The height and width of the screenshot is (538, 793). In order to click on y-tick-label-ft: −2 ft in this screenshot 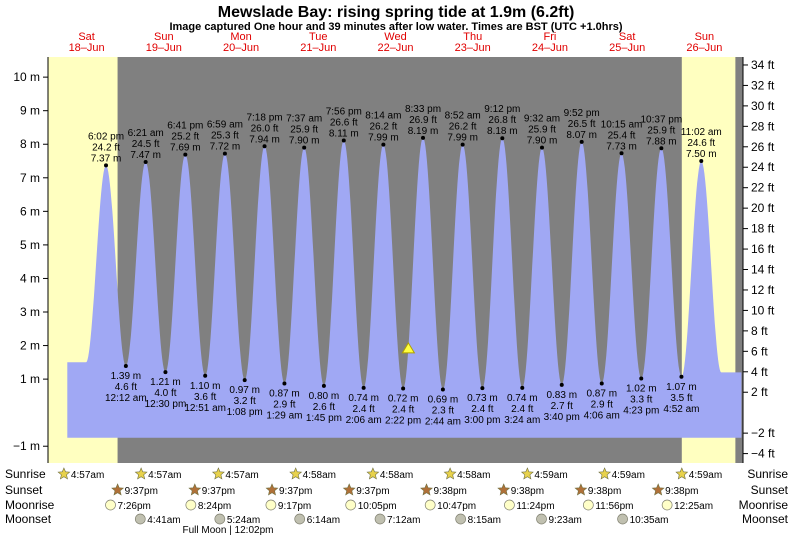, I will do `click(763, 433)`.